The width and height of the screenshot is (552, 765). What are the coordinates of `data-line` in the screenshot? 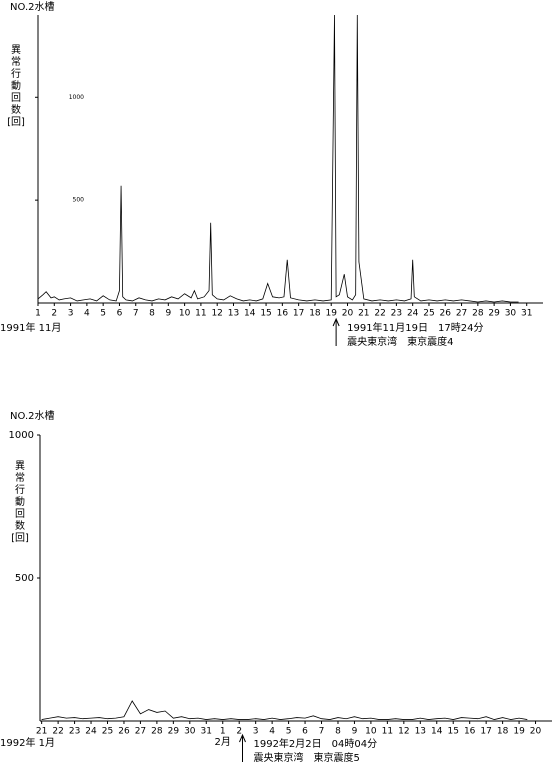 It's located at (284, 710).